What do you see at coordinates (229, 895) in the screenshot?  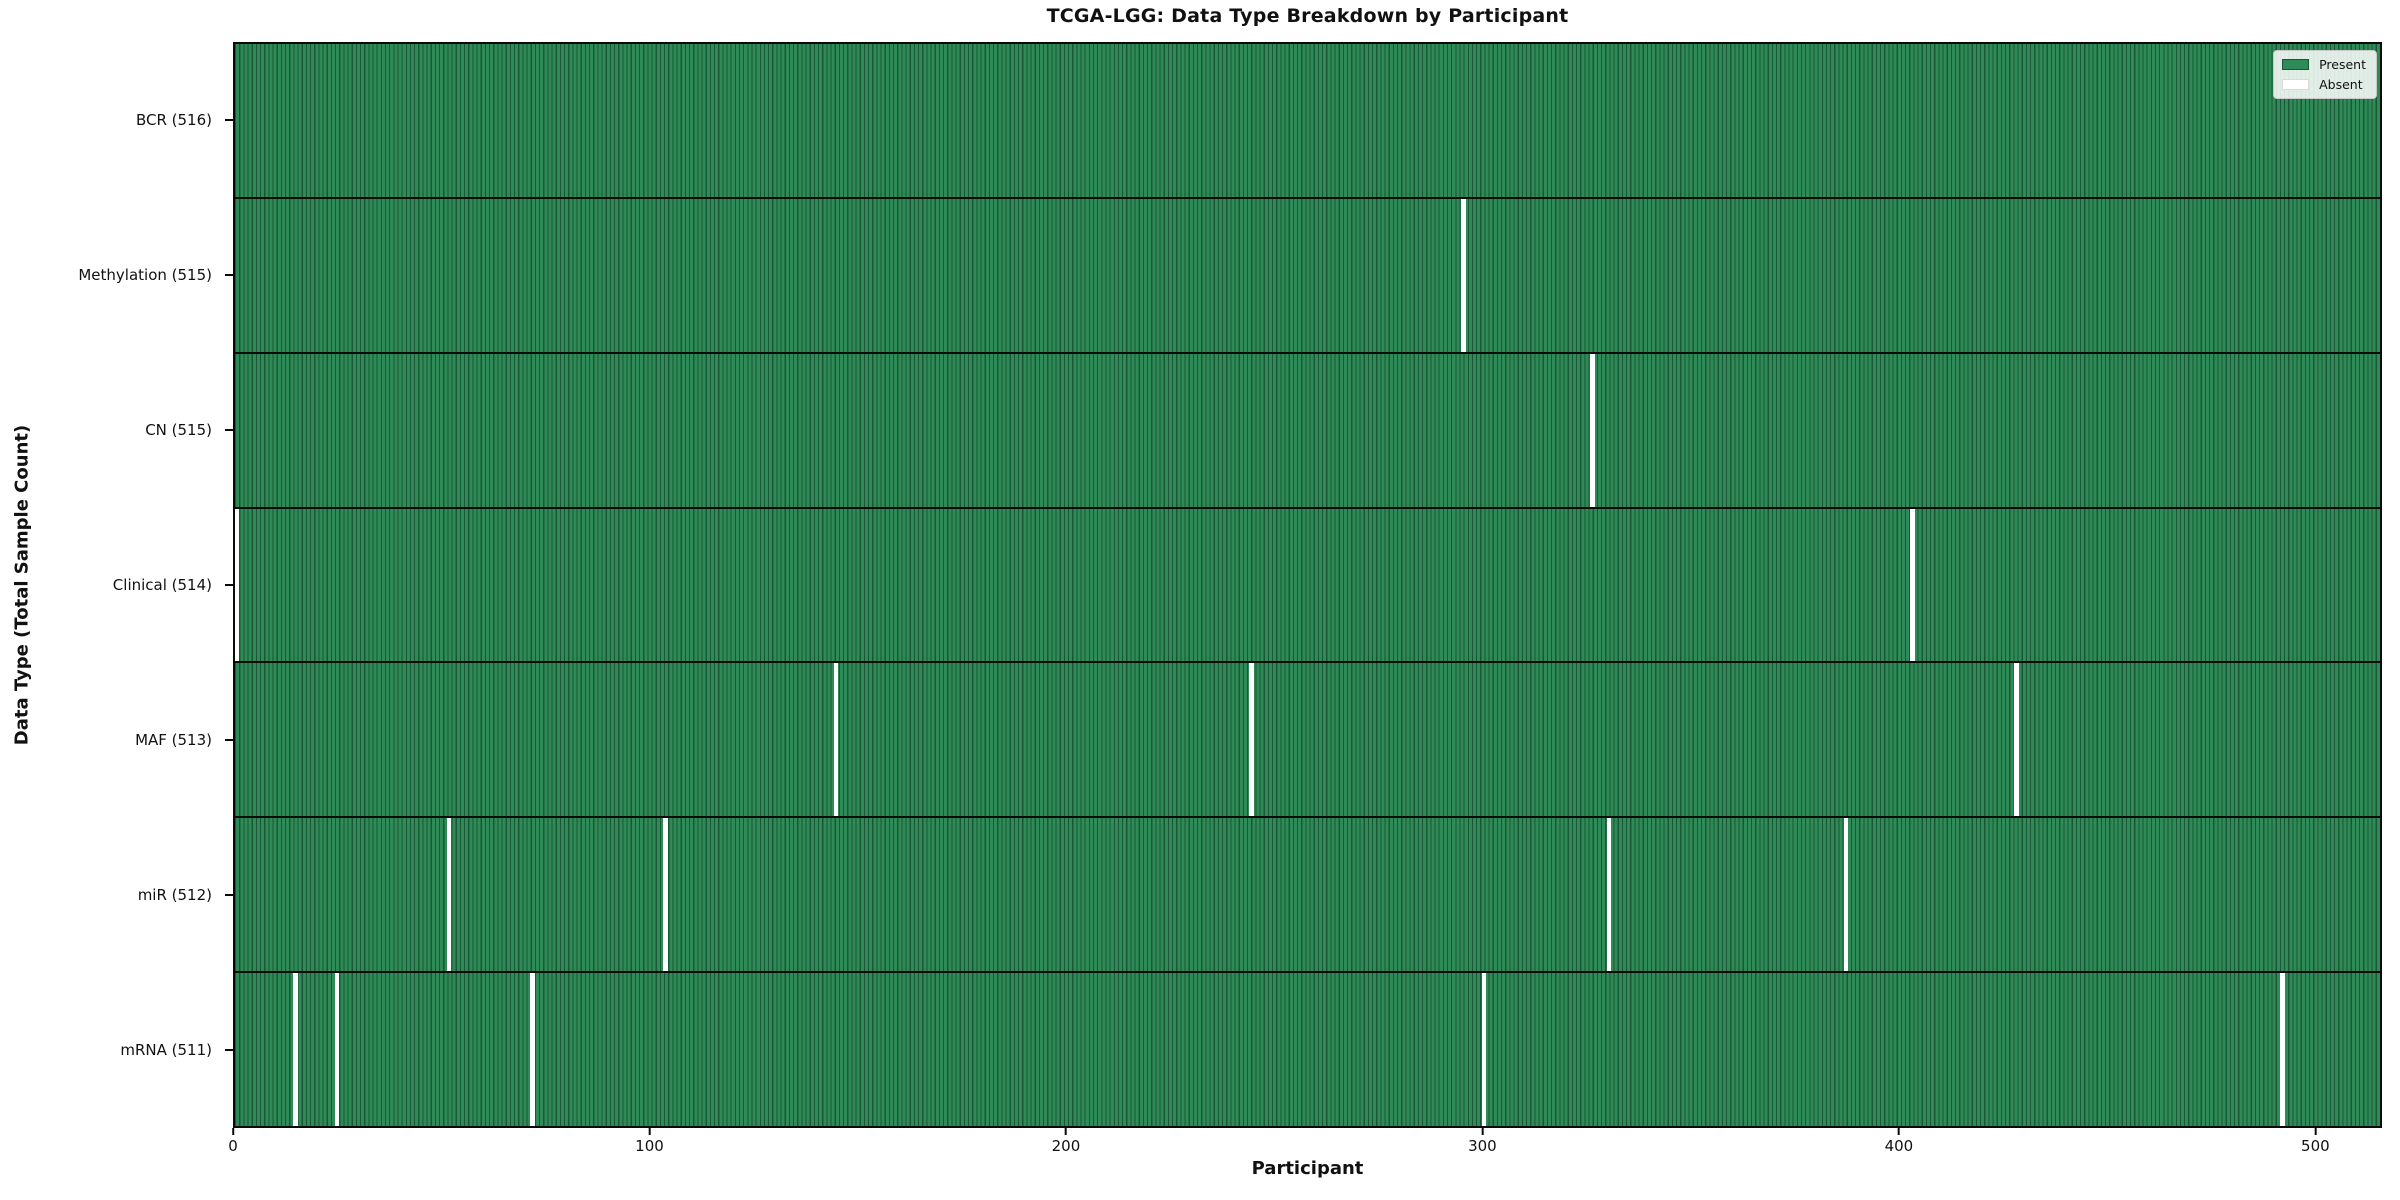 I see `y-tick-mark-mir` at bounding box center [229, 895].